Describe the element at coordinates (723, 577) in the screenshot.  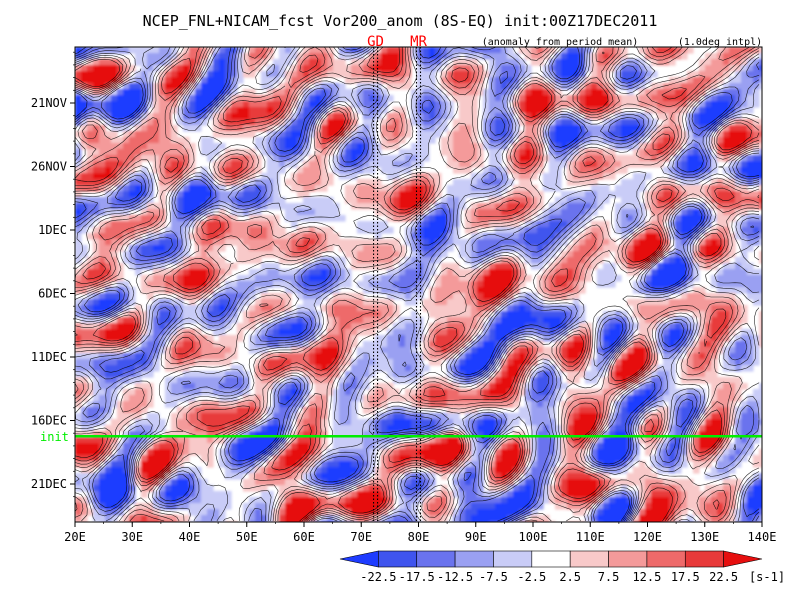
I see `colorbar-tick-label: 22.5` at that location.